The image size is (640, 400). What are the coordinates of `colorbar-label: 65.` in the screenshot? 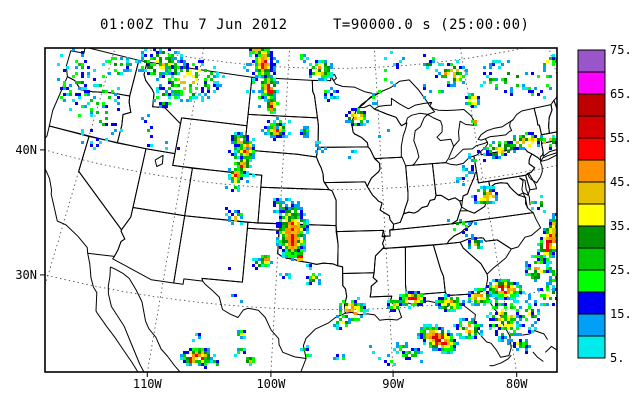 It's located at (621, 94).